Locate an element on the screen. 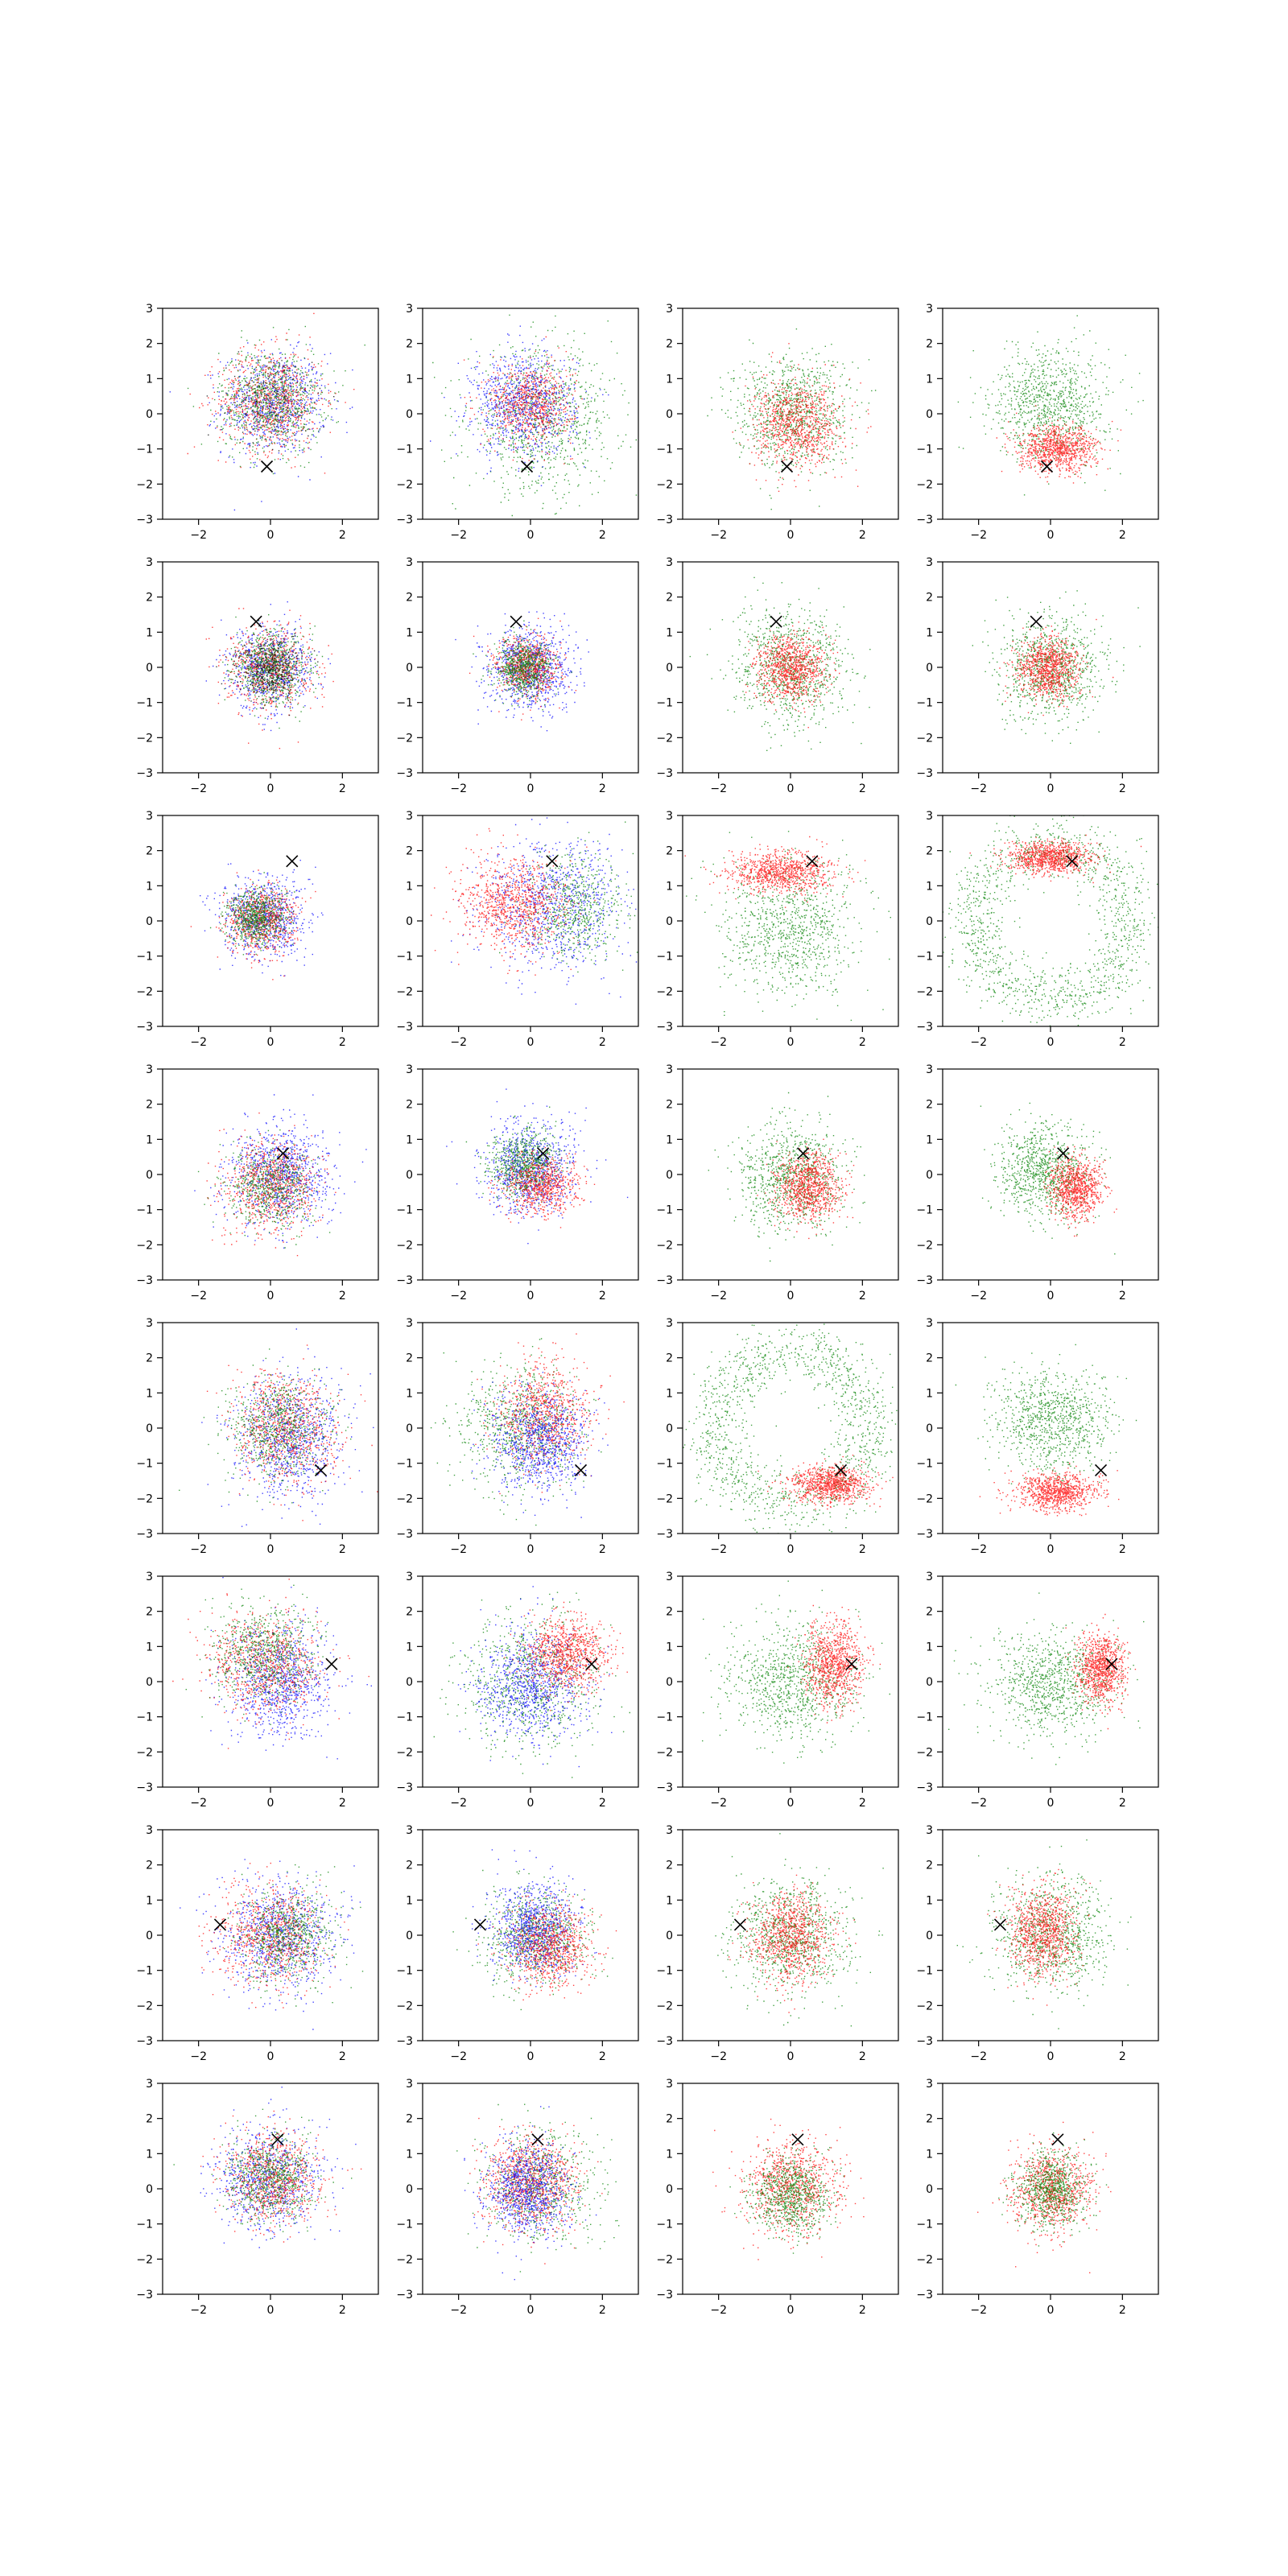  subplot-r5-c1: −2 0 2 −3 −2 −1 0 1 2 3 is located at coordinates (257, 1436).